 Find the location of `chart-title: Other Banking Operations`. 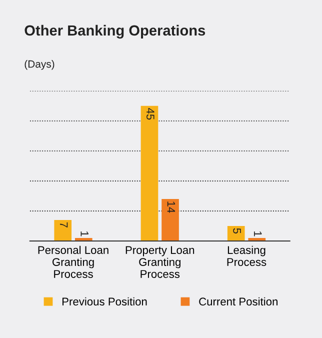

chart-title: Other Banking Operations is located at coordinates (115, 31).